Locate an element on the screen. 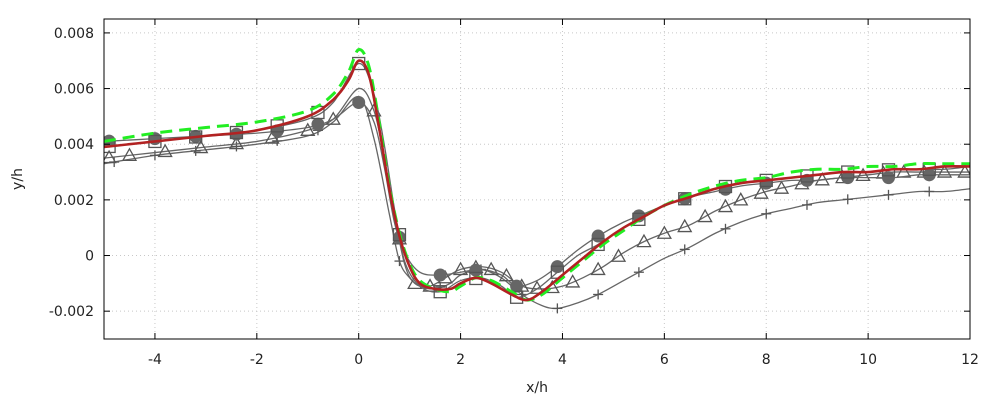  x-tick-label: 10 is located at coordinates (868, 360).